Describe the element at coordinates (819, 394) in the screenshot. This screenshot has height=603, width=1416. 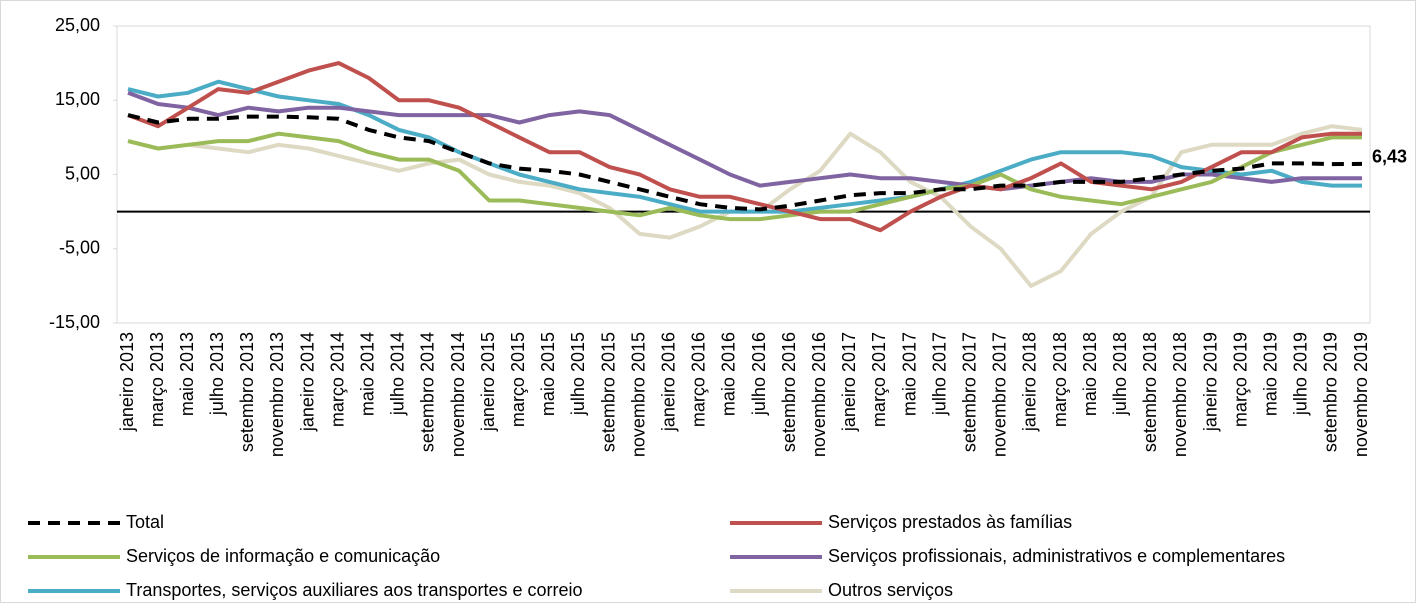
I see `x-tick-label: novembro 2016` at that location.